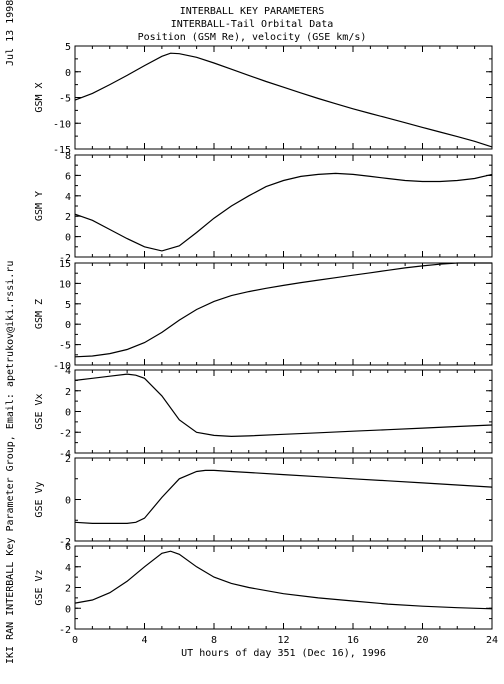 This screenshot has height=684, width=504. What do you see at coordinates (283, 653) in the screenshot?
I see `x-axis-label: UT hours of day 351 (Dec 16), 1996` at bounding box center [283, 653].